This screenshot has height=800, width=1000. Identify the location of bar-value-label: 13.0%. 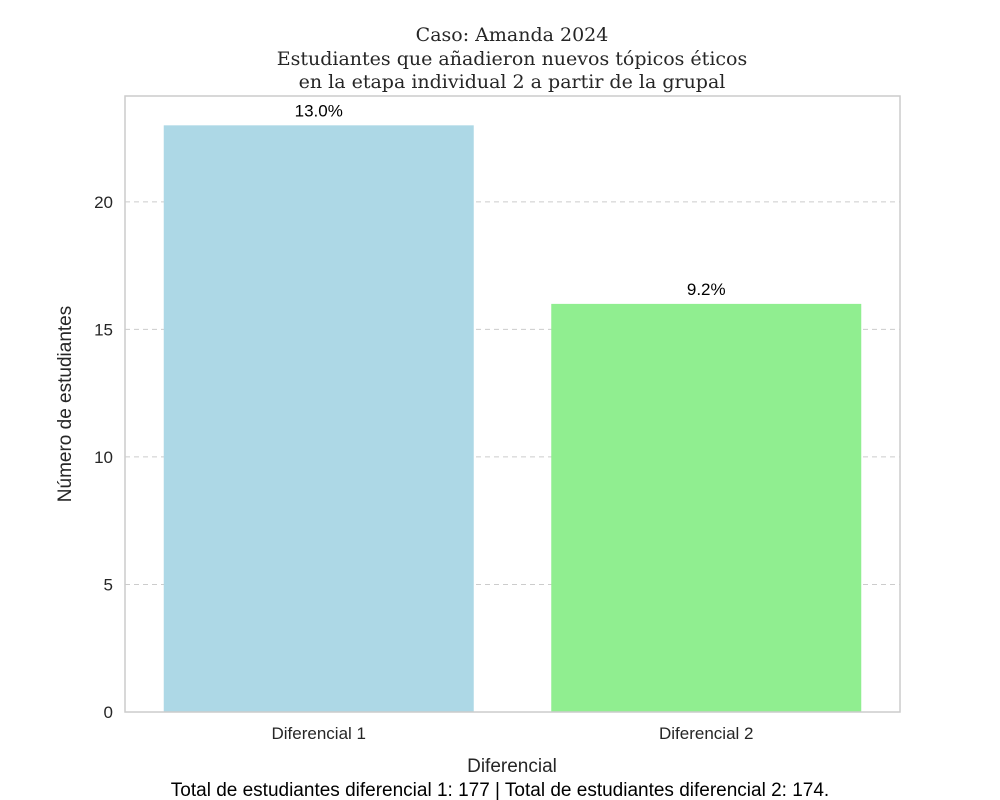
(319, 110).